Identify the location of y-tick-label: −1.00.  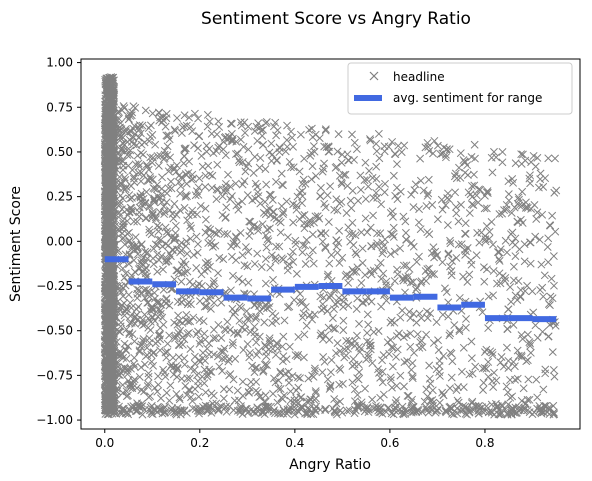
(54, 420).